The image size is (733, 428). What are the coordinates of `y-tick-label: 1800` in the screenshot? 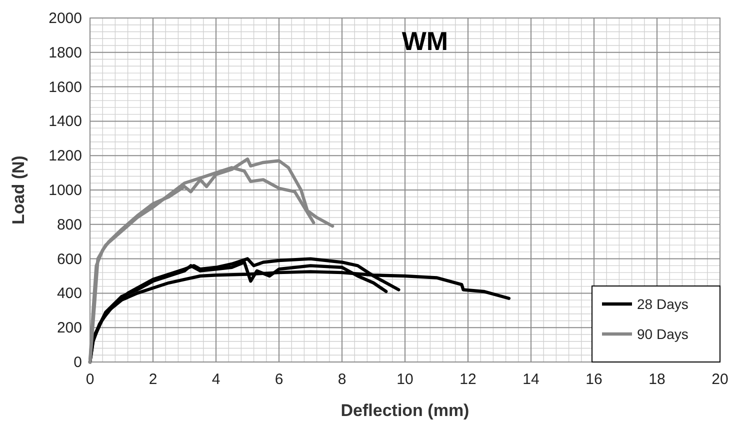 It's located at (65, 53).